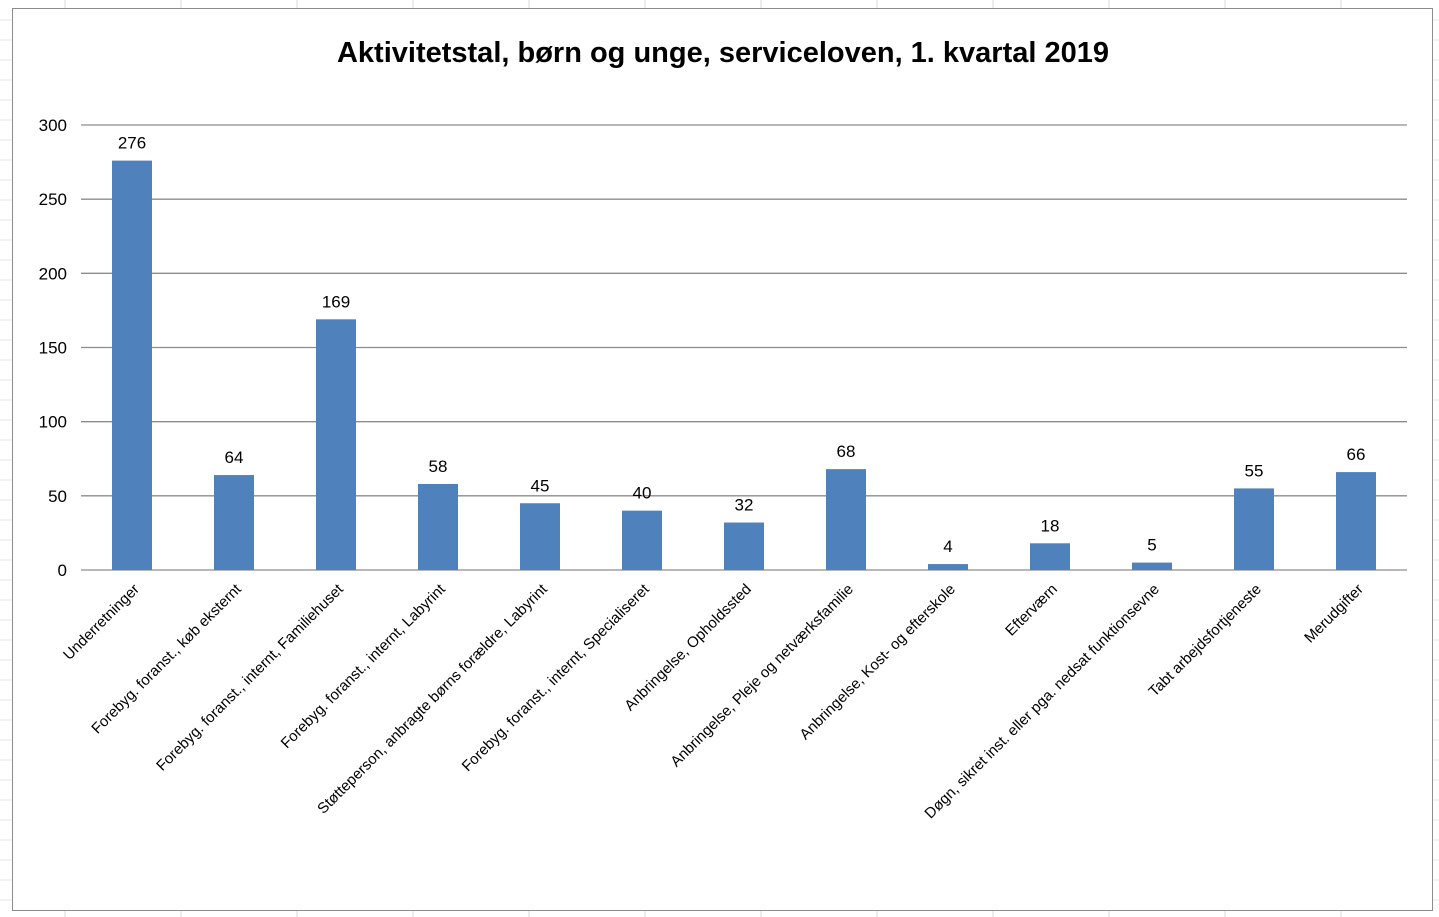 The height and width of the screenshot is (917, 1439). What do you see at coordinates (438, 466) in the screenshot?
I see `data-label: 58` at bounding box center [438, 466].